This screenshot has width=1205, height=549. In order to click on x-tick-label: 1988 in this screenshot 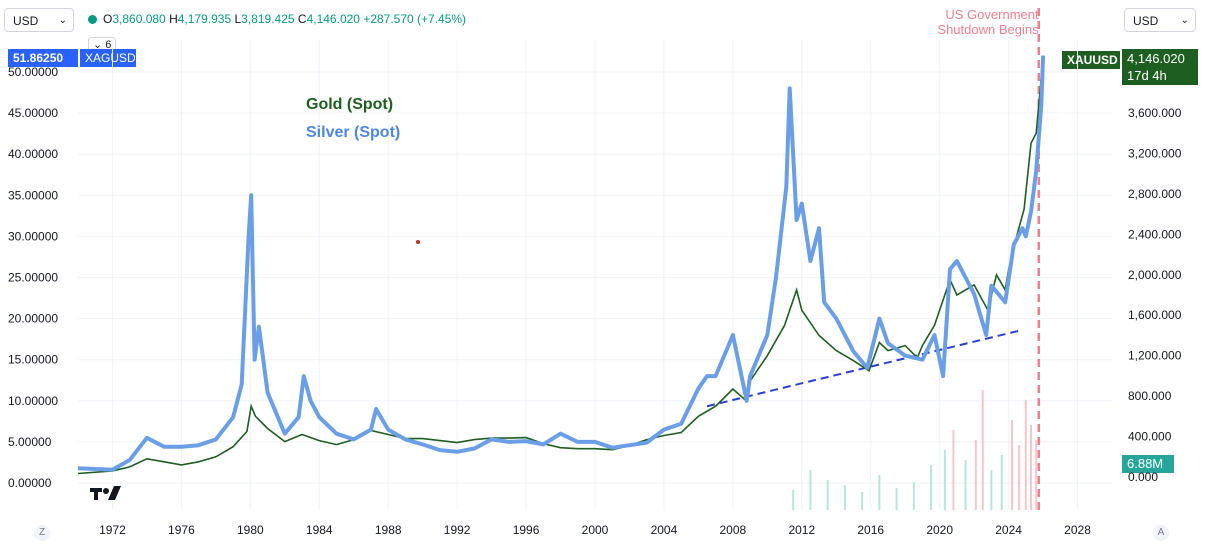, I will do `click(388, 530)`.